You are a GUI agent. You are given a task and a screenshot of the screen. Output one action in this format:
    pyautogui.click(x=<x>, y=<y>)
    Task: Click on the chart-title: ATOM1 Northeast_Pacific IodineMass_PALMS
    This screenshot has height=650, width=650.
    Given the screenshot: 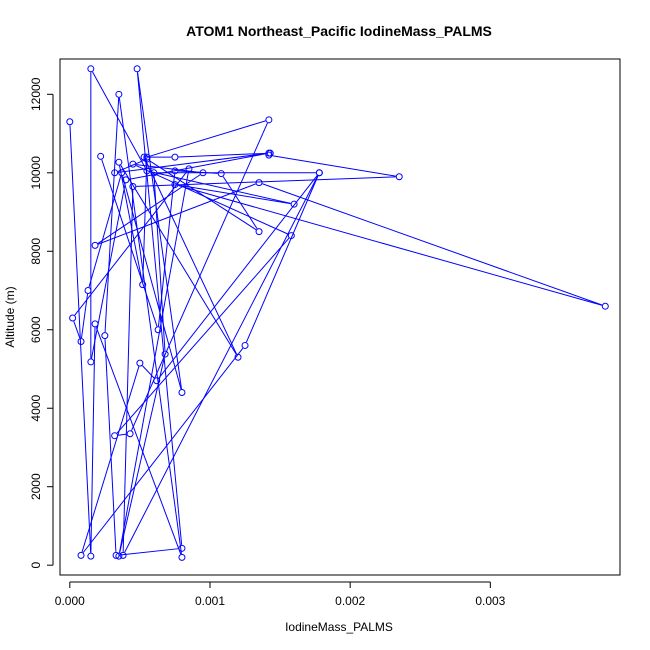 What is the action you would take?
    pyautogui.click(x=339, y=31)
    